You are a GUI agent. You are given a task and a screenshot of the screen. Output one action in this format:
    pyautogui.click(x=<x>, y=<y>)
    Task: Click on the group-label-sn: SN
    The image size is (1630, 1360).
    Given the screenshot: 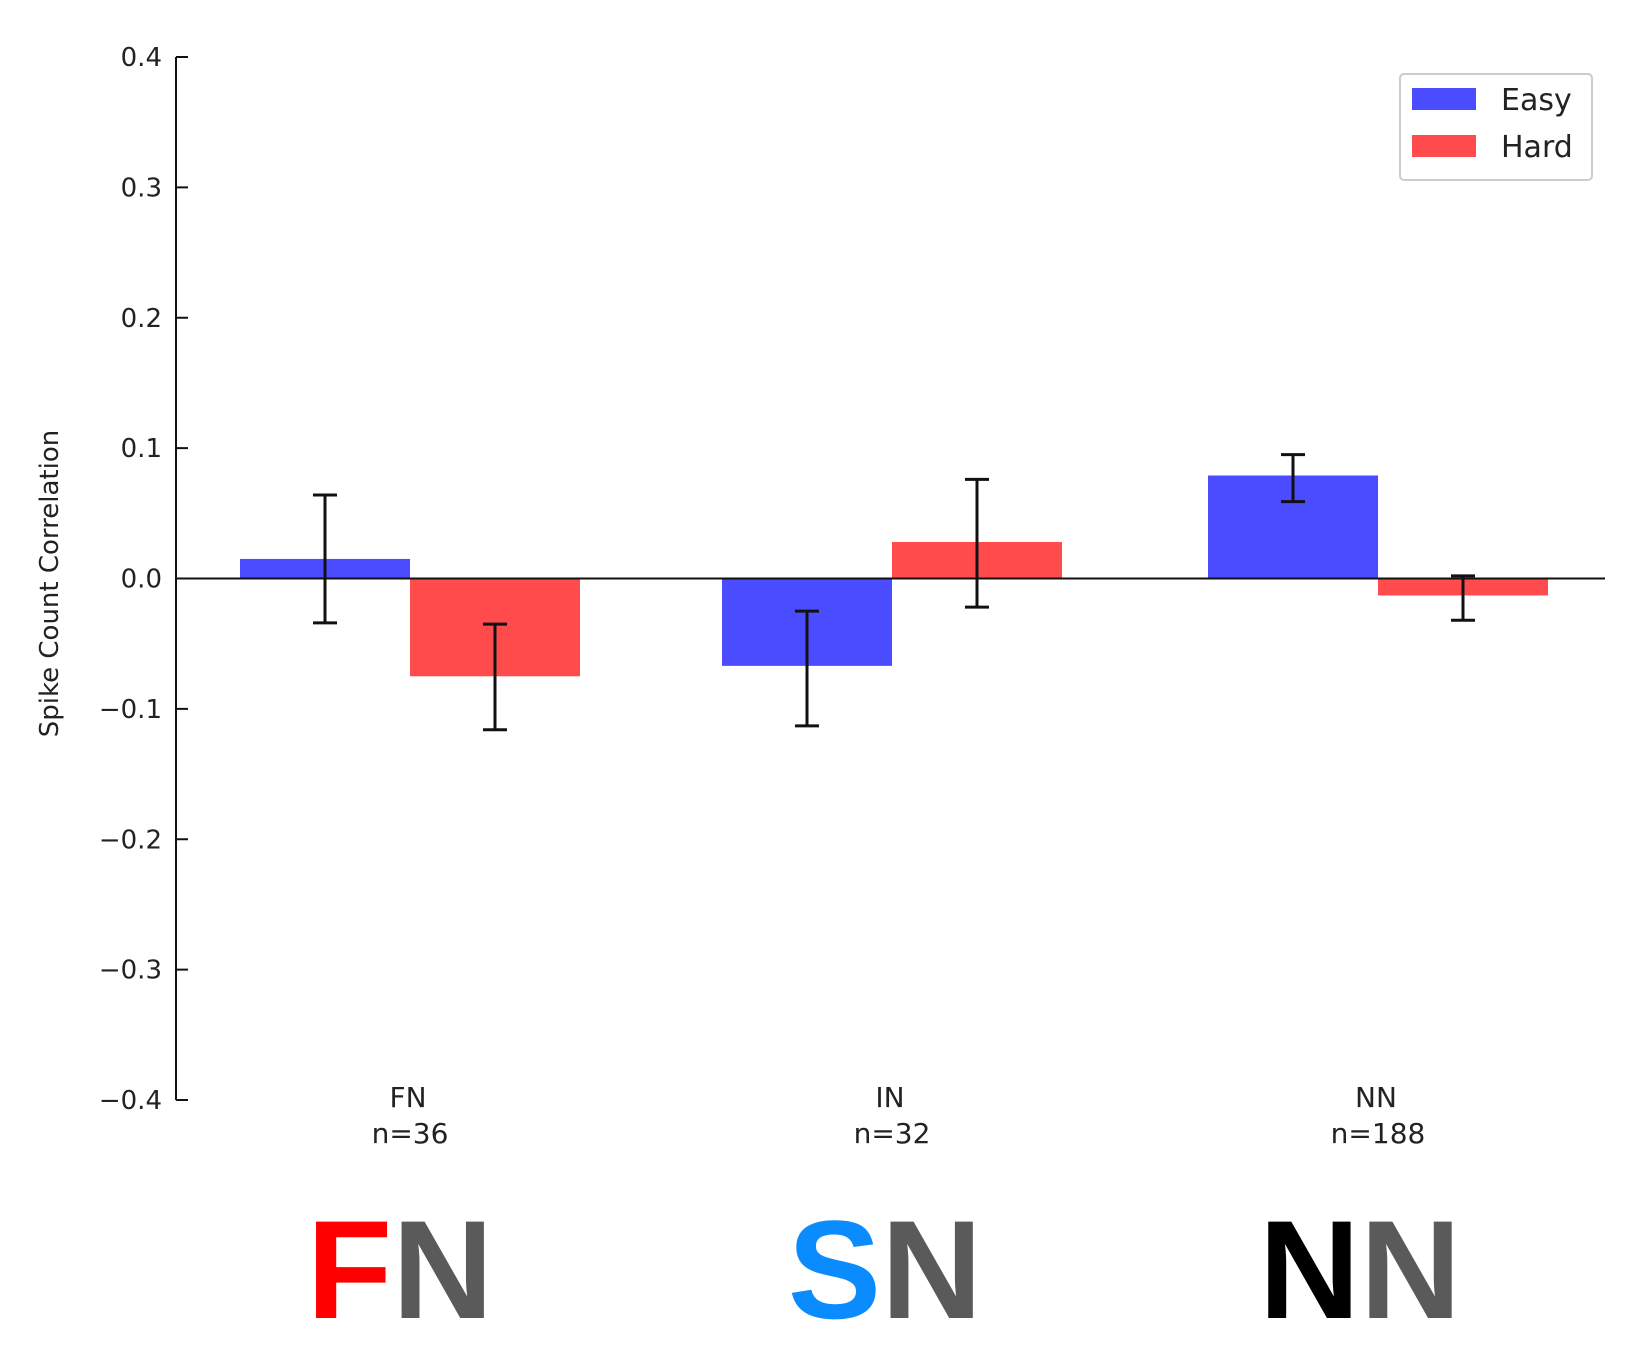 What is the action you would take?
    pyautogui.click(x=885, y=1270)
    